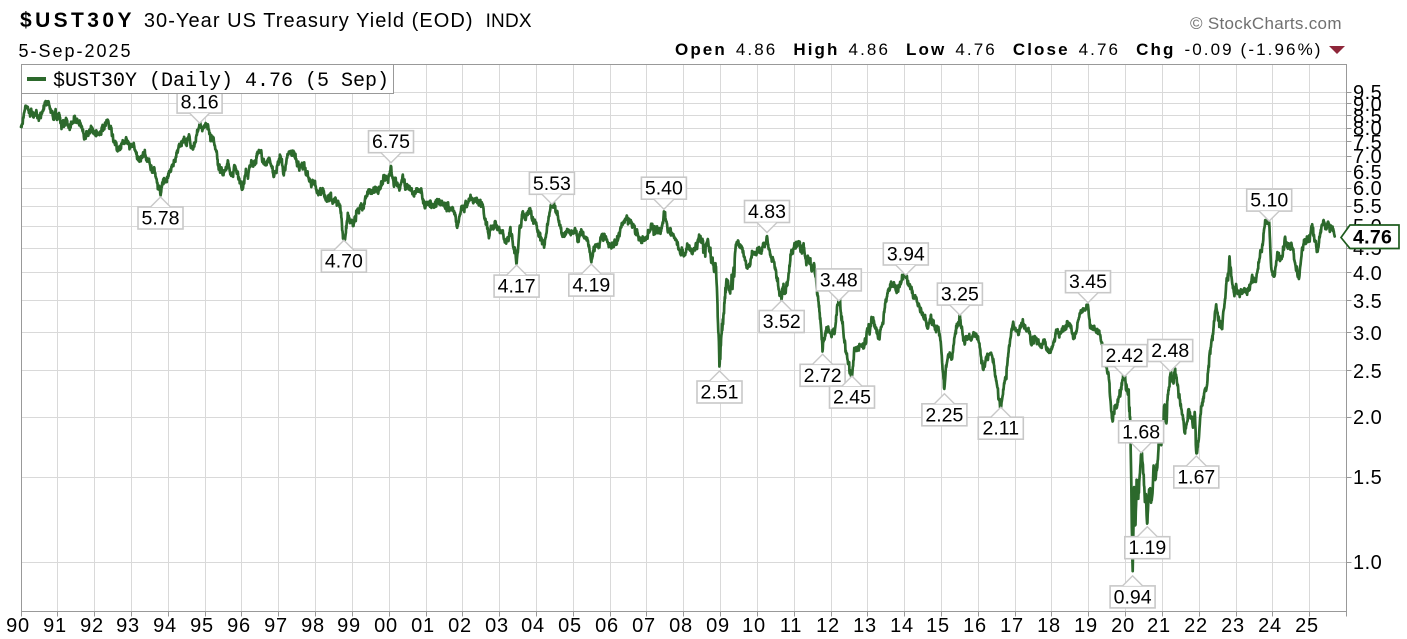 The width and height of the screenshot is (1407, 639). What do you see at coordinates (902, 626) in the screenshot?
I see `svg-text: 14` at bounding box center [902, 626].